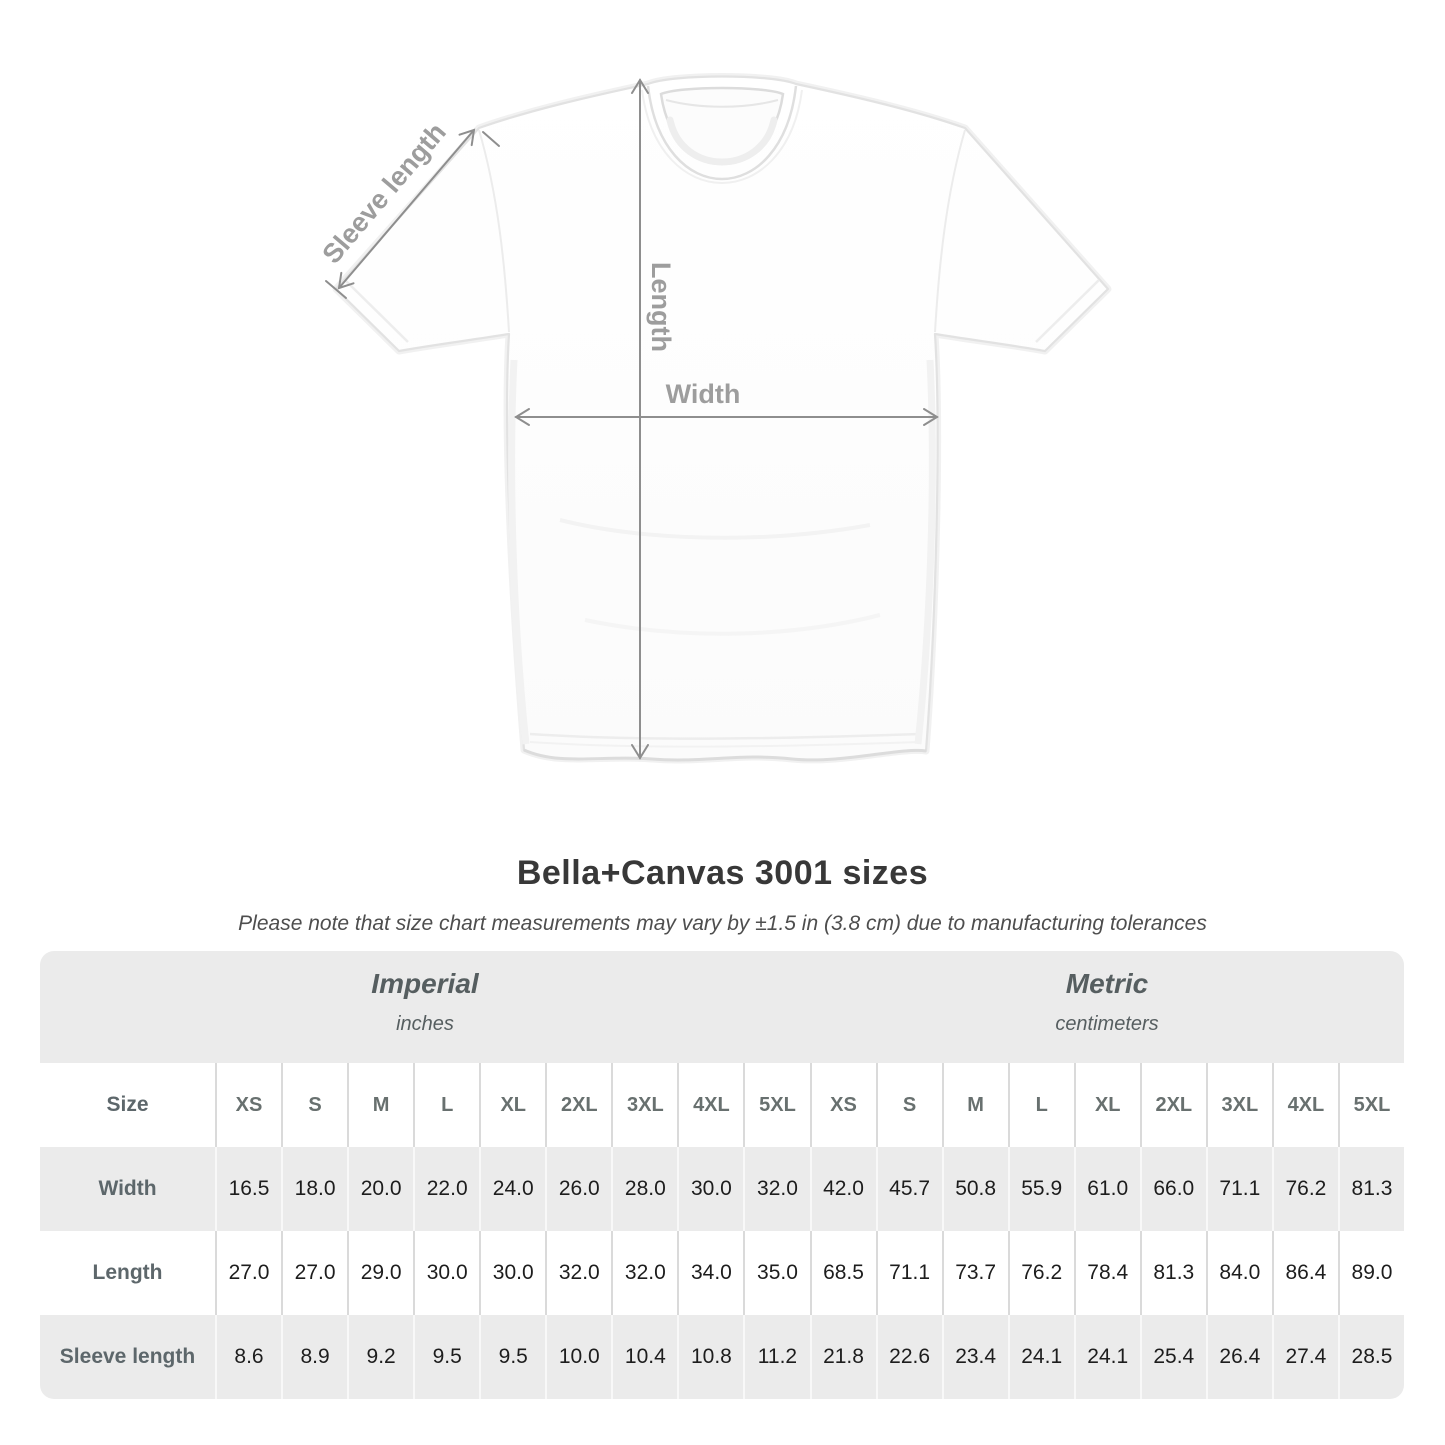 The width and height of the screenshot is (1445, 1445). I want to click on size-header-metric-l: L, so click(1040, 1105).